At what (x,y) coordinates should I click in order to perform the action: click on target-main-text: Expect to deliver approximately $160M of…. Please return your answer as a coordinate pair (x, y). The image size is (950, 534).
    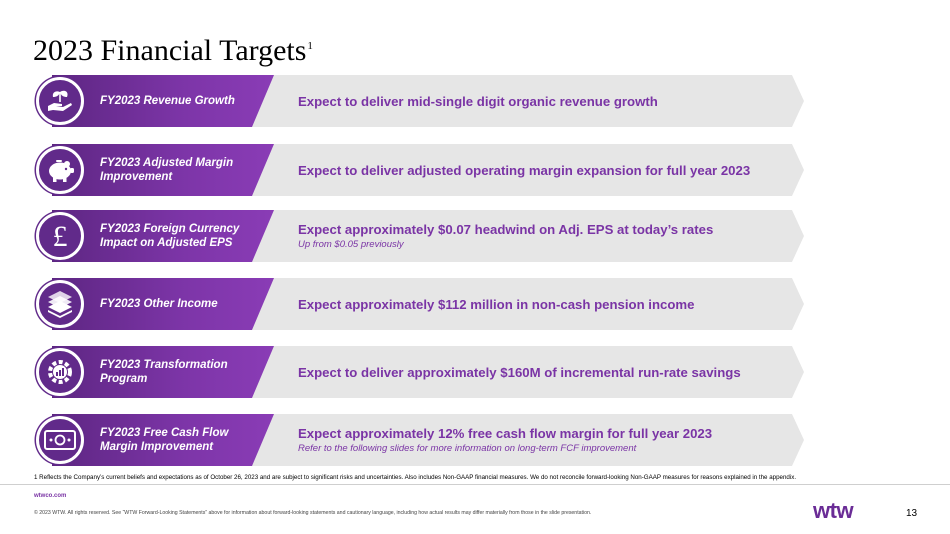
    Looking at the image, I should click on (519, 372).